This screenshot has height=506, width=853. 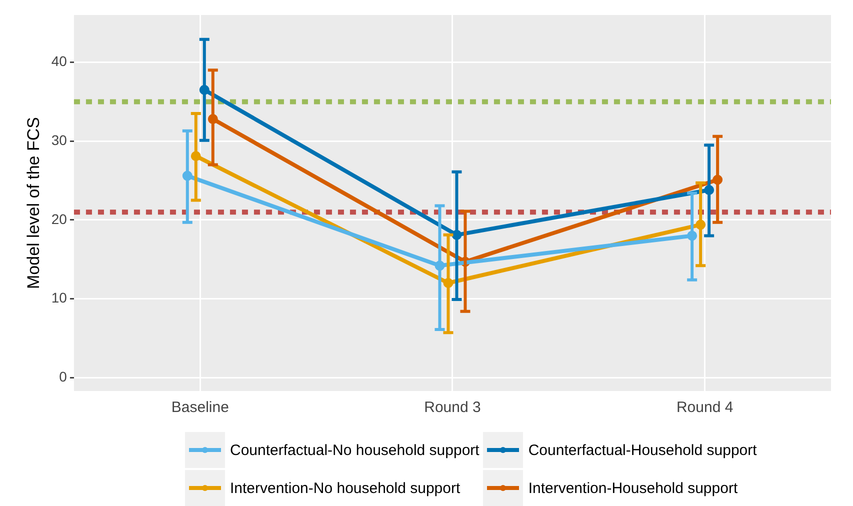 I want to click on legend-label: Counterfactual-Household support, so click(x=642, y=450).